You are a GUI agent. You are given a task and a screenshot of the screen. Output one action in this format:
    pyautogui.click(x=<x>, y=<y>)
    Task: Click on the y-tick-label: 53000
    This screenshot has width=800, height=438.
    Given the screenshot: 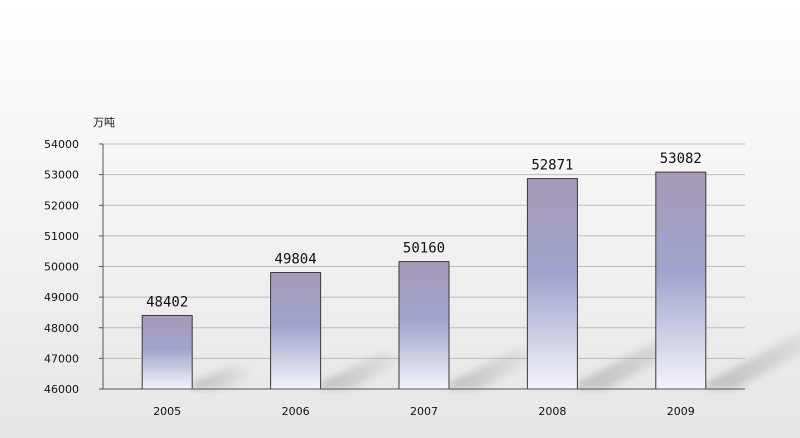 What is the action you would take?
    pyautogui.click(x=61, y=175)
    